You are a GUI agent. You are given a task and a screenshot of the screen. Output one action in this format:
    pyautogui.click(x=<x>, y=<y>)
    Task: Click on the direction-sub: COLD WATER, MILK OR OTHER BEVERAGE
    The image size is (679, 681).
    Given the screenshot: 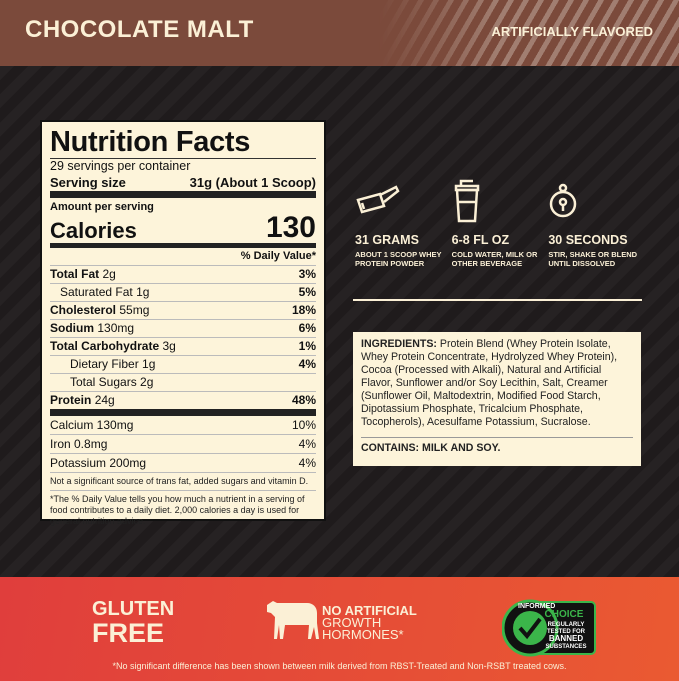 What is the action you would take?
    pyautogui.click(x=494, y=259)
    